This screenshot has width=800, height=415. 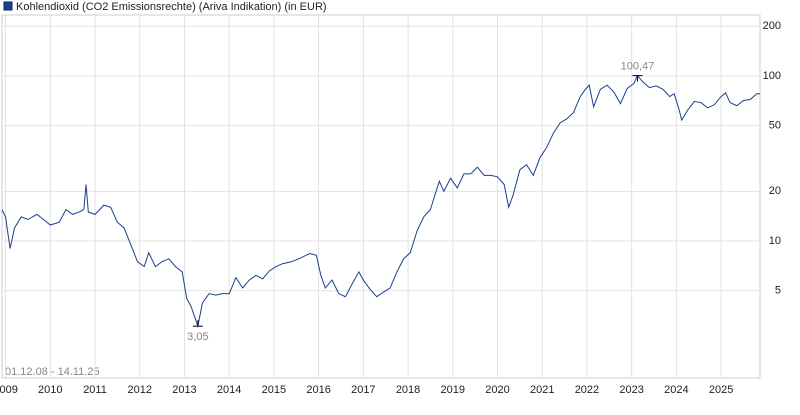 What do you see at coordinates (95, 390) in the screenshot?
I see `x-tick-label: 2011` at bounding box center [95, 390].